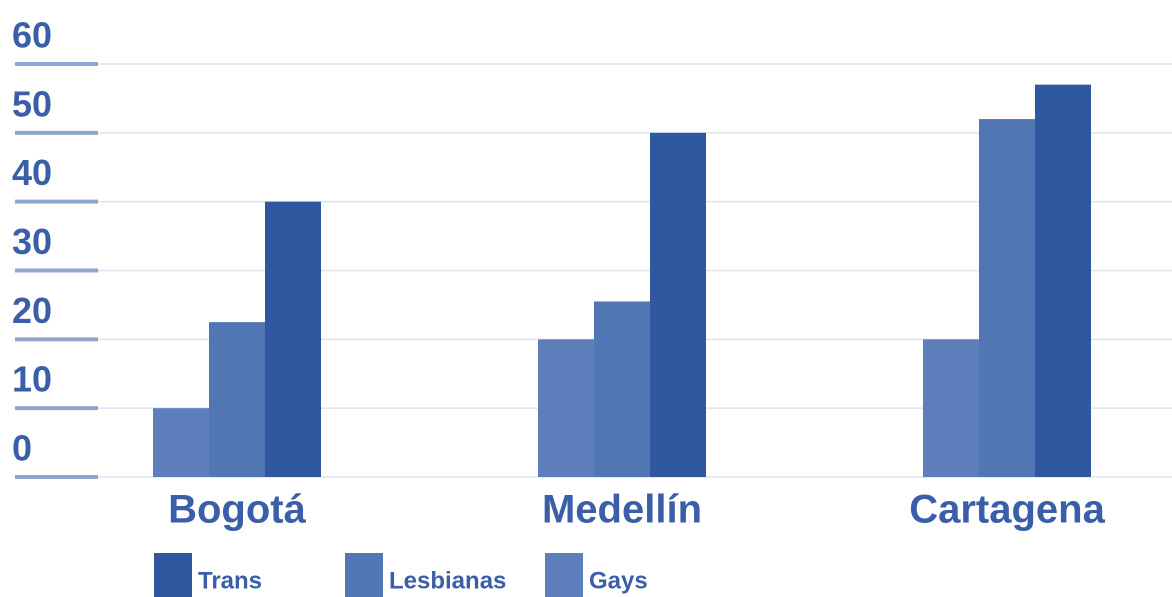 The height and width of the screenshot is (597, 1172). Describe the element at coordinates (622, 510) in the screenshot. I see `x-tick-label: Medellín` at that location.